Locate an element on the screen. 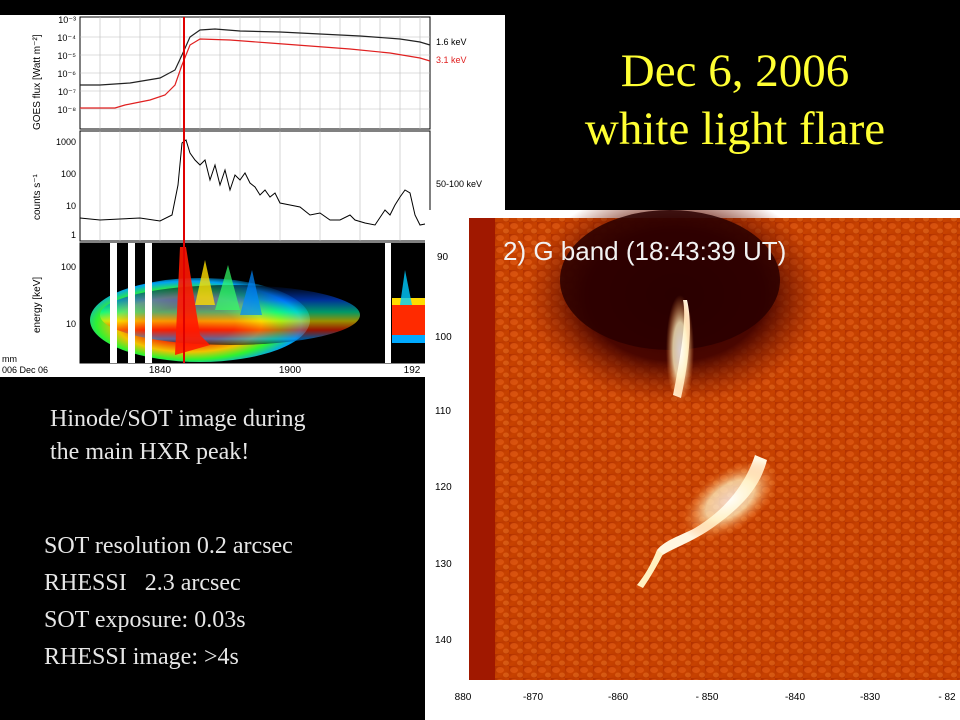  y-tick: 140 is located at coordinates (443, 640).